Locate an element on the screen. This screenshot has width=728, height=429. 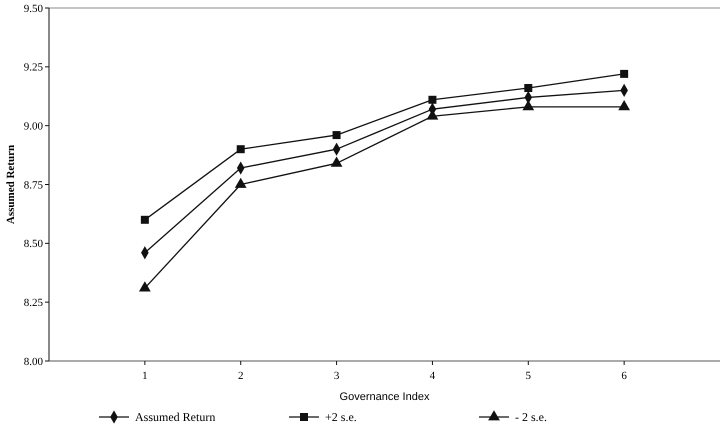
y-tick-label: 9.00 is located at coordinates (34, 126).